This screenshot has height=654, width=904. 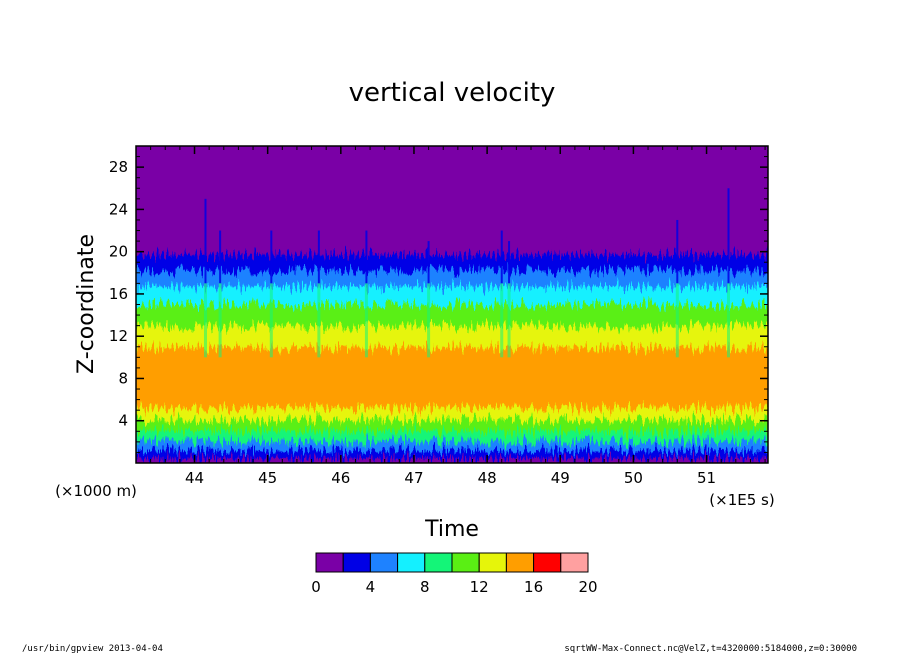 I want to click on x-tick-label: 48, so click(x=487, y=478).